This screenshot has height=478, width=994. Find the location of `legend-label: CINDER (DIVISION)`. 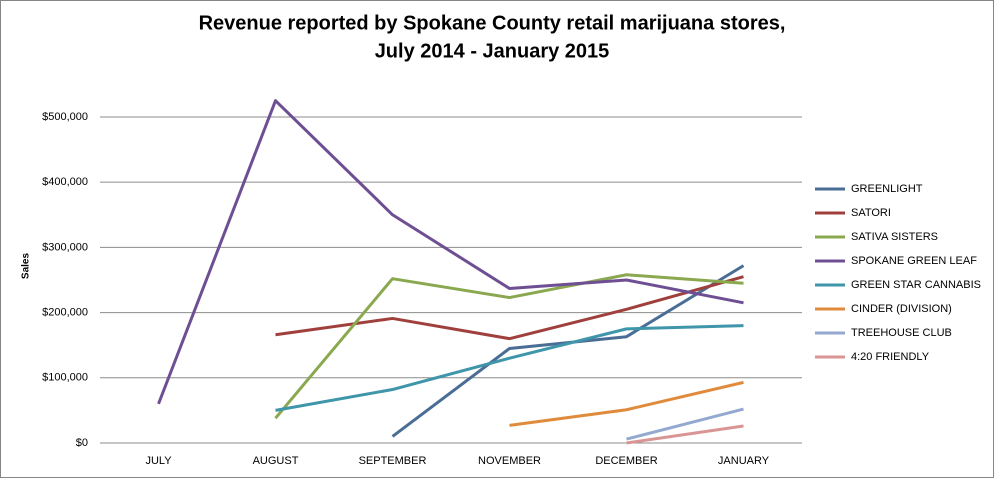

legend-label: CINDER (DIVISION) is located at coordinates (901, 309).